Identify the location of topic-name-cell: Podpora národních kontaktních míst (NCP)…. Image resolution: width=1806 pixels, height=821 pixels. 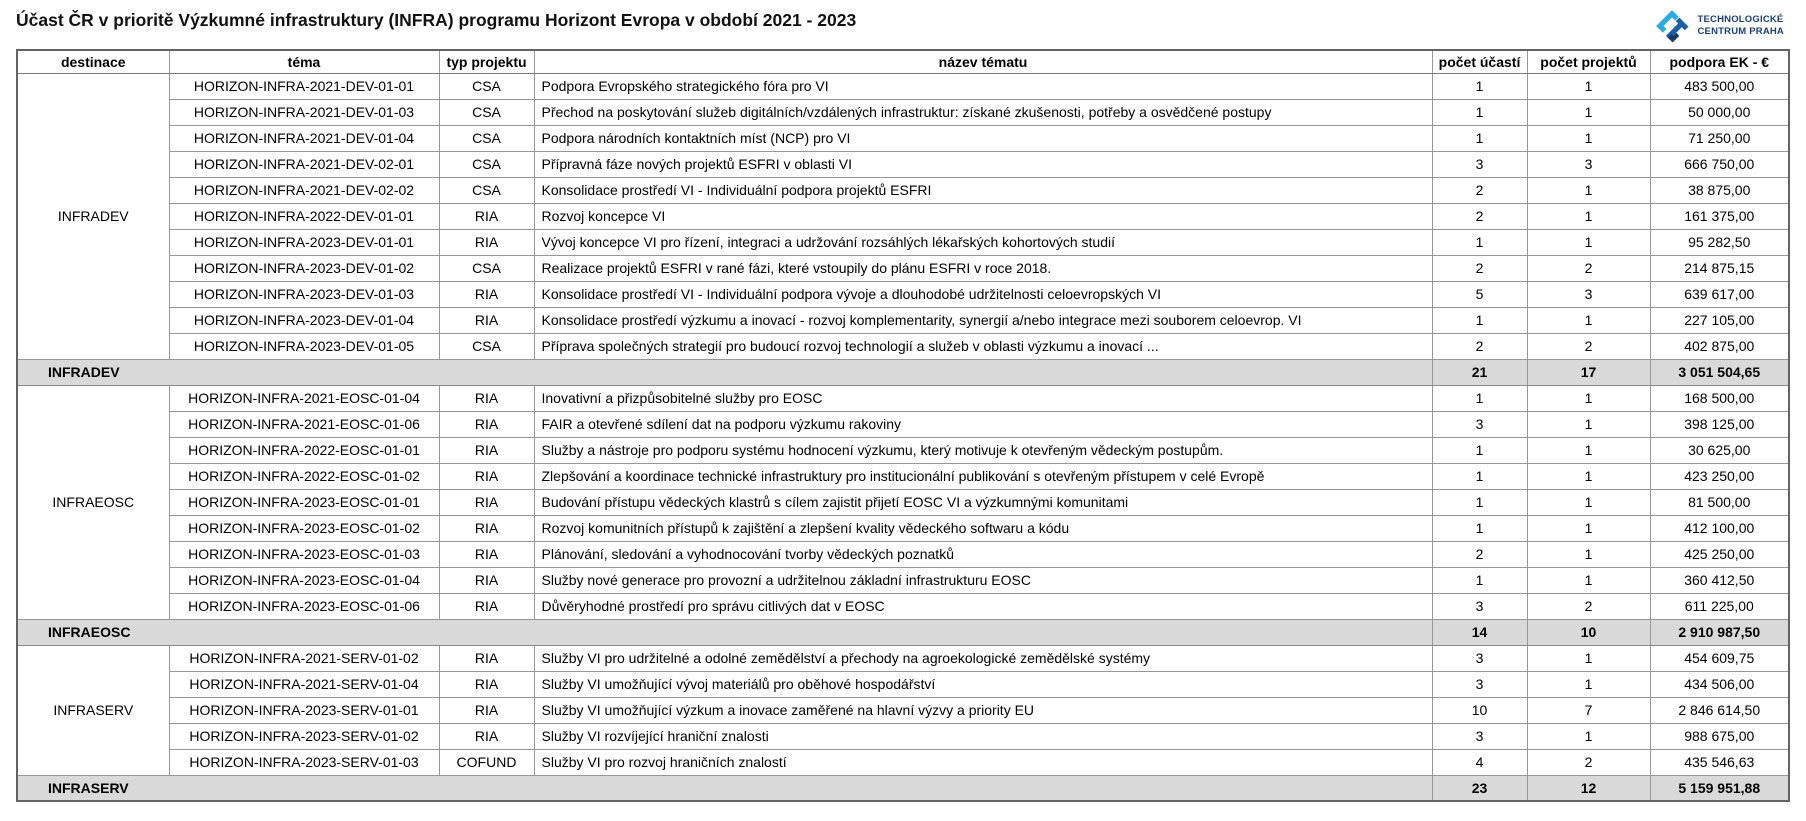
(983, 138).